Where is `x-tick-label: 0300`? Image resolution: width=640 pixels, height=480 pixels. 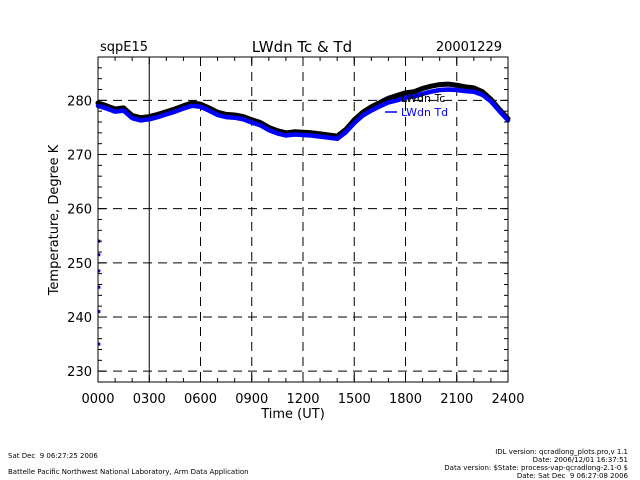
x-tick-label: 0300 is located at coordinates (149, 399).